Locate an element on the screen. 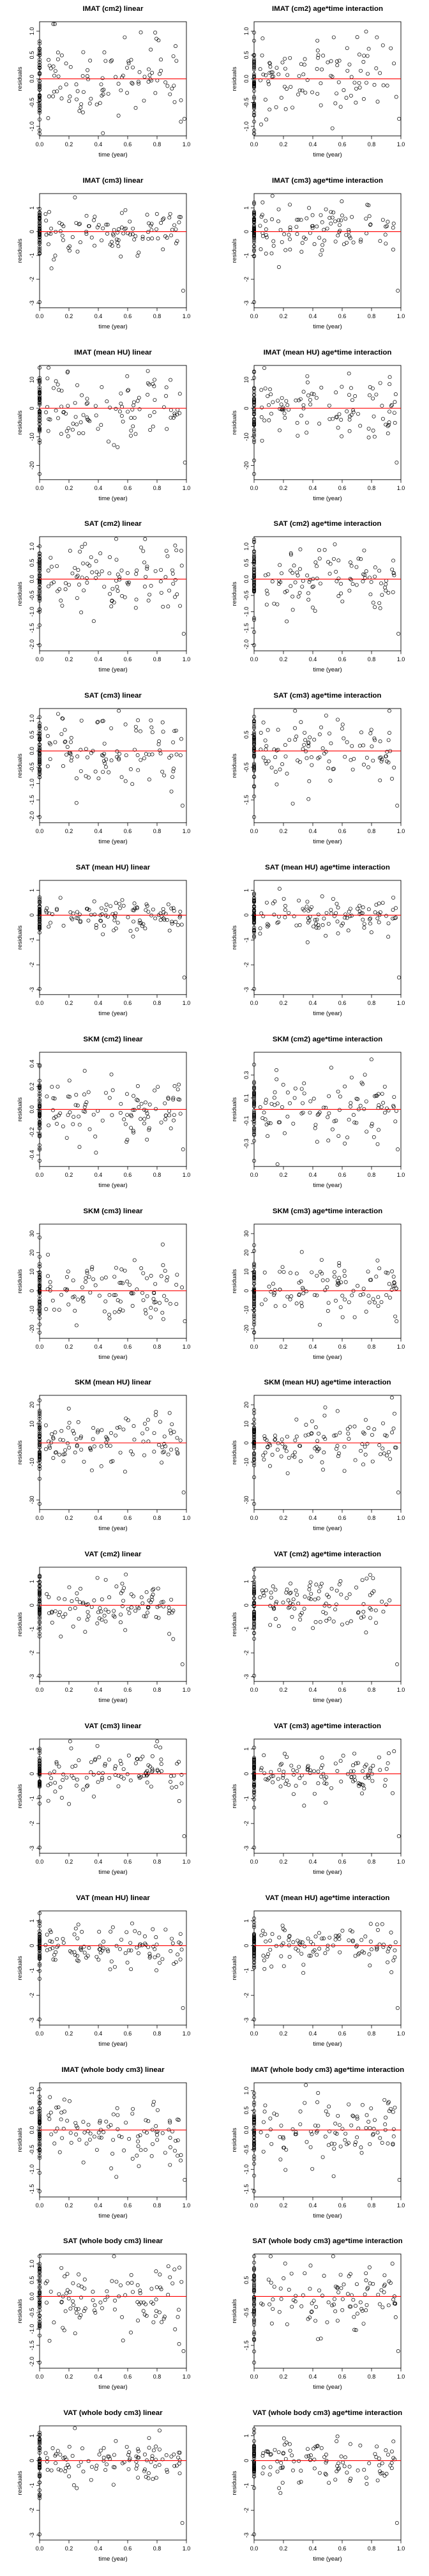 The width and height of the screenshot is (429, 2576). y-axis-label: residuals is located at coordinates (234, 1968).